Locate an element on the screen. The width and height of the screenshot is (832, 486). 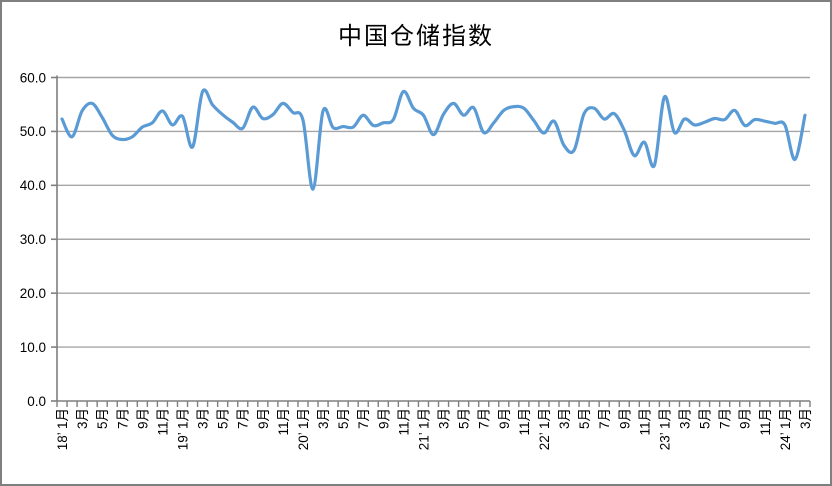
svg-text: 20’ 1月 is located at coordinates (303, 429).